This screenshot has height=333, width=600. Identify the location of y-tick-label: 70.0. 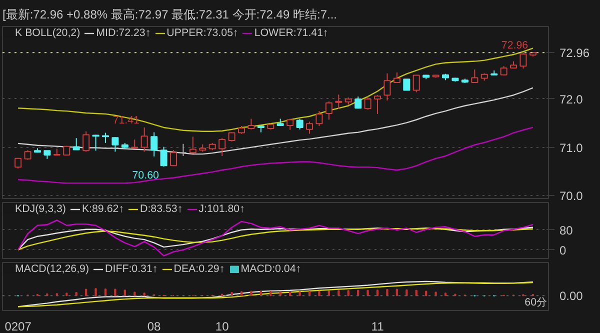
(572, 196).